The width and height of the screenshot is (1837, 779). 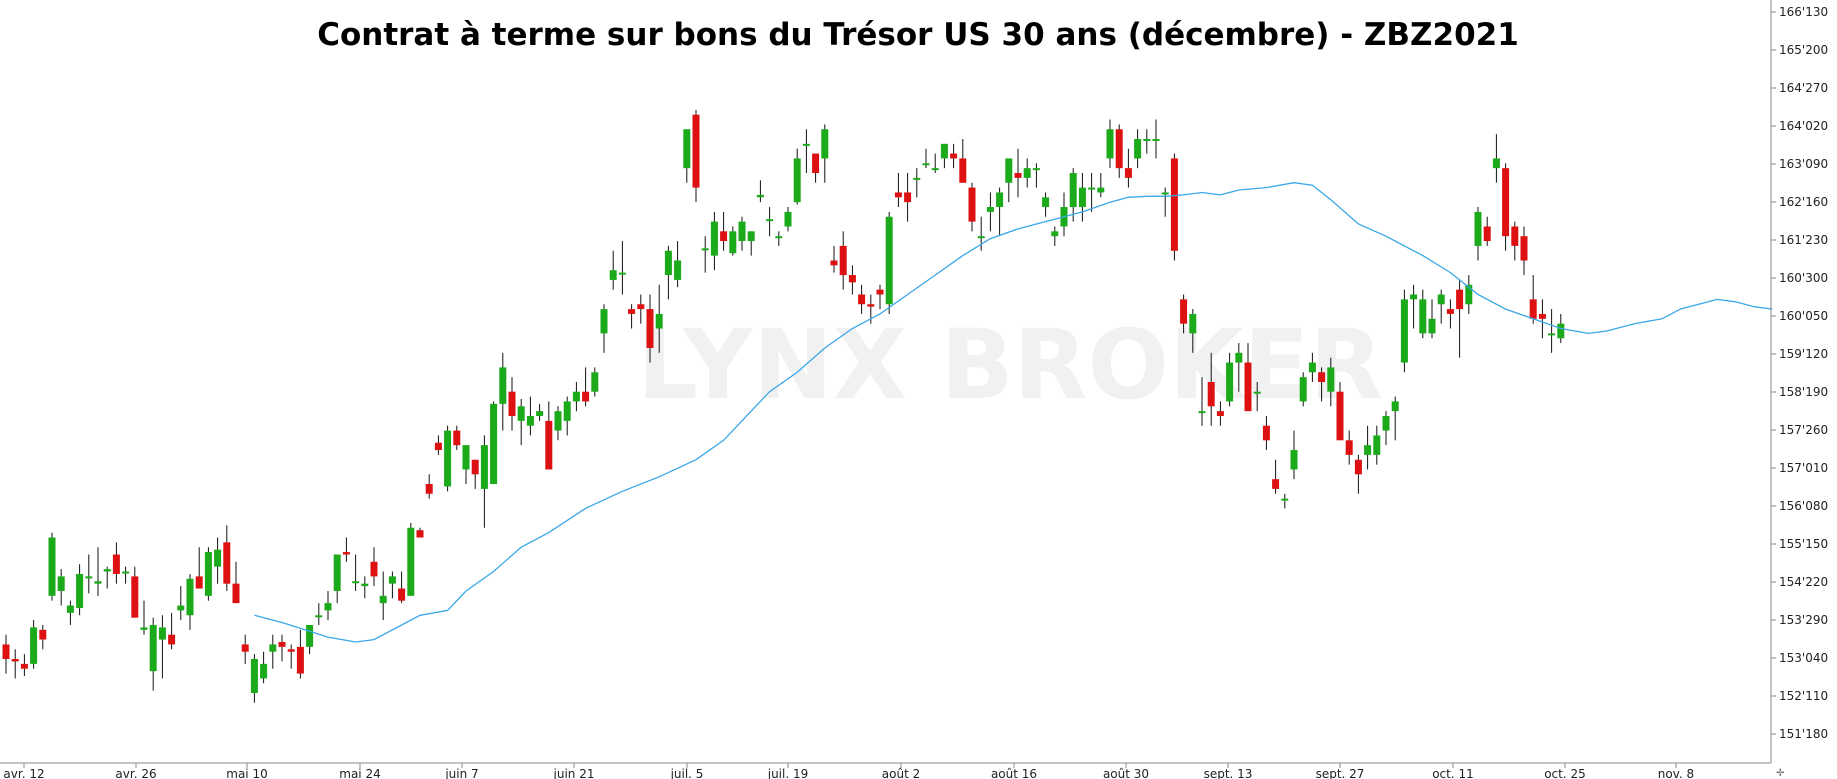 I want to click on x-tick-label: oct. 25, so click(x=1565, y=773).